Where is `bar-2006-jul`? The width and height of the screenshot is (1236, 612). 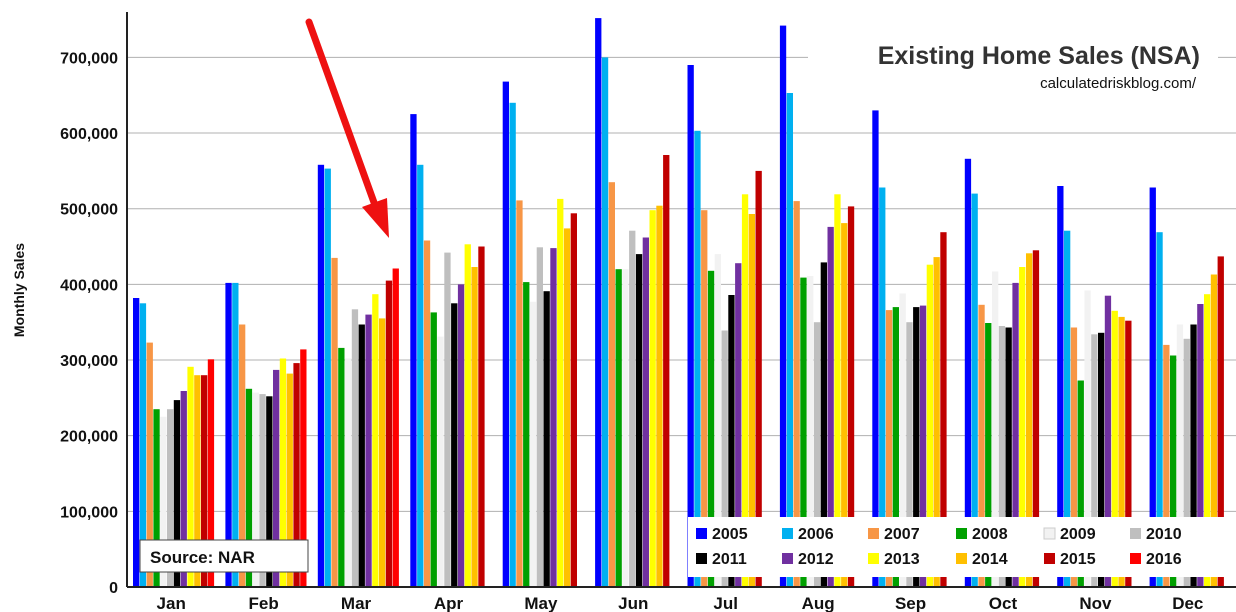 bar-2006-jul is located at coordinates (697, 359).